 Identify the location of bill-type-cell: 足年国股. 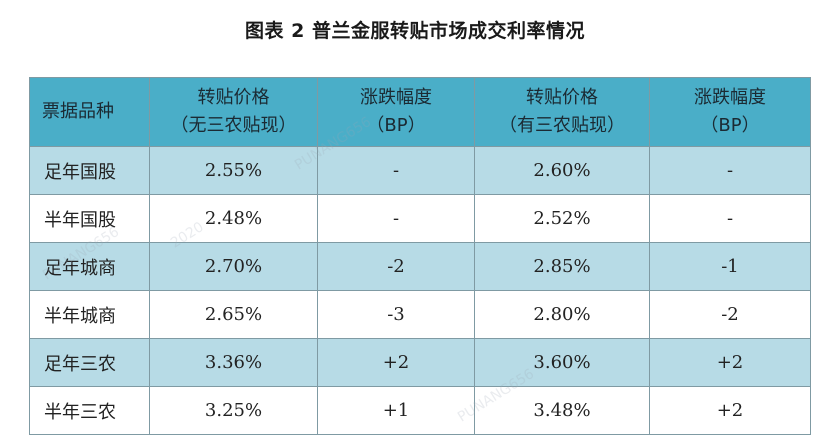
(89, 170).